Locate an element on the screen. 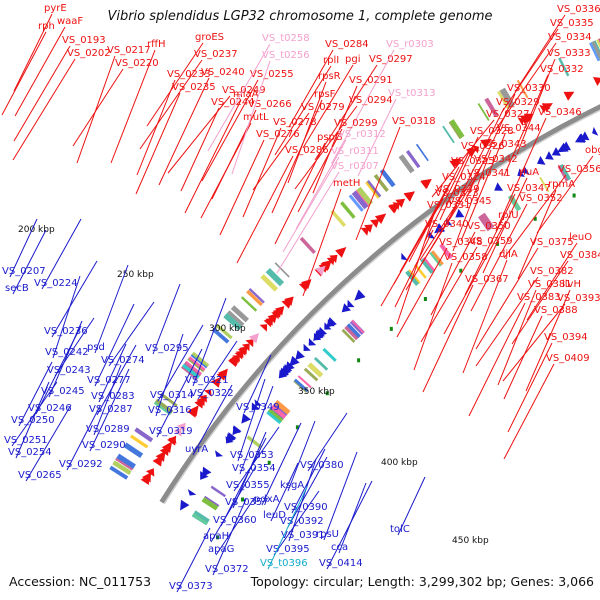  gene-label-forward: VS_0255 is located at coordinates (272, 74).